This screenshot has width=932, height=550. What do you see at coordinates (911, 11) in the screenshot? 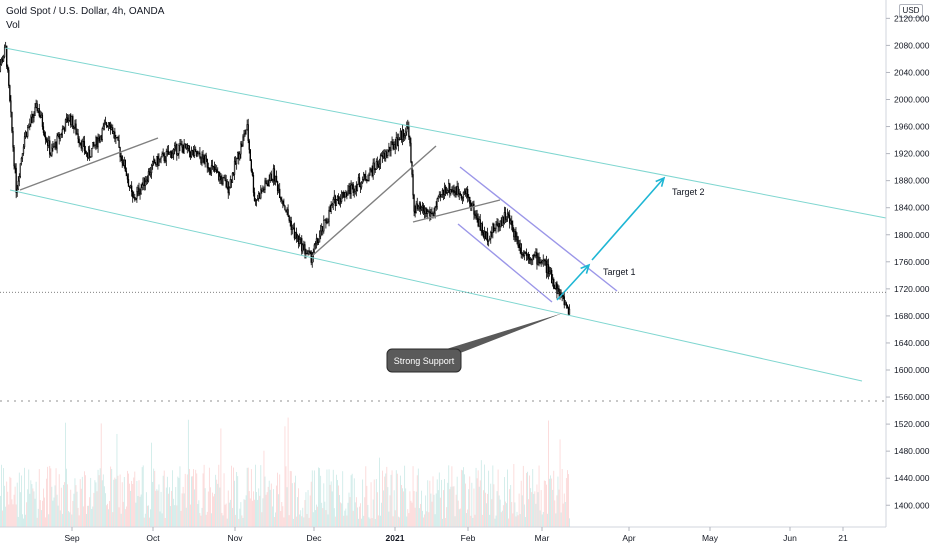
I see `currency-button: USD` at bounding box center [911, 11].